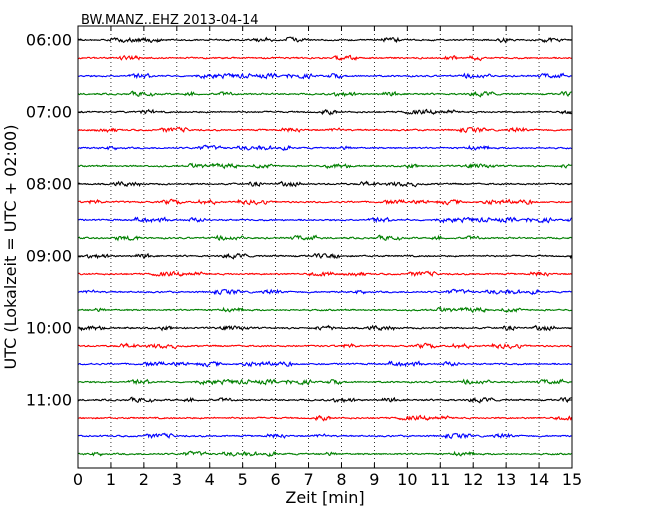 This screenshot has width=650, height=520. I want to click on y-tick-label: 07:00, so click(49, 112).